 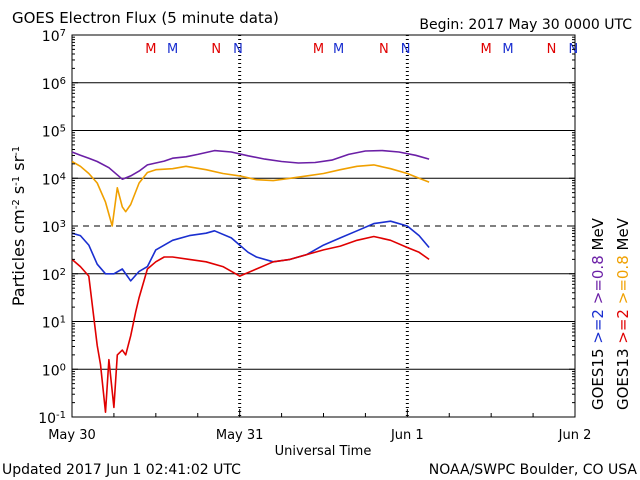 I want to click on y-tick-label: 10², so click(x=54, y=275).